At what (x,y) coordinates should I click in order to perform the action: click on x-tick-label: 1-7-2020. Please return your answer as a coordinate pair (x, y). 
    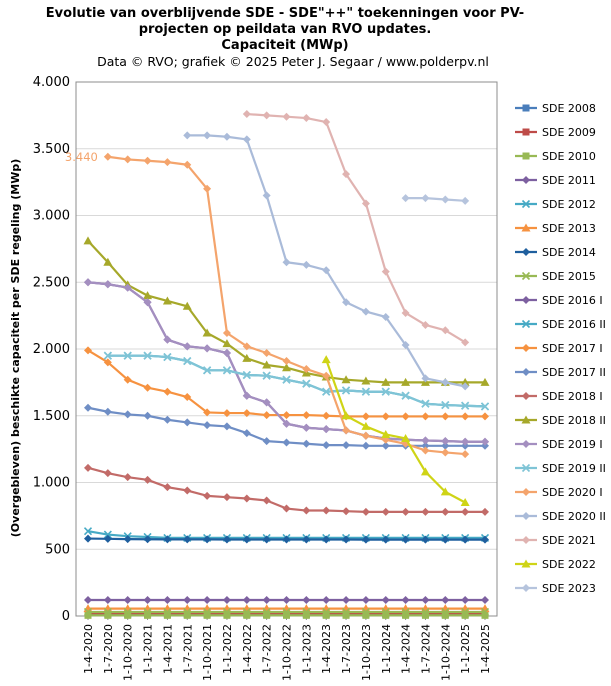
    Looking at the image, I should click on (108, 649).